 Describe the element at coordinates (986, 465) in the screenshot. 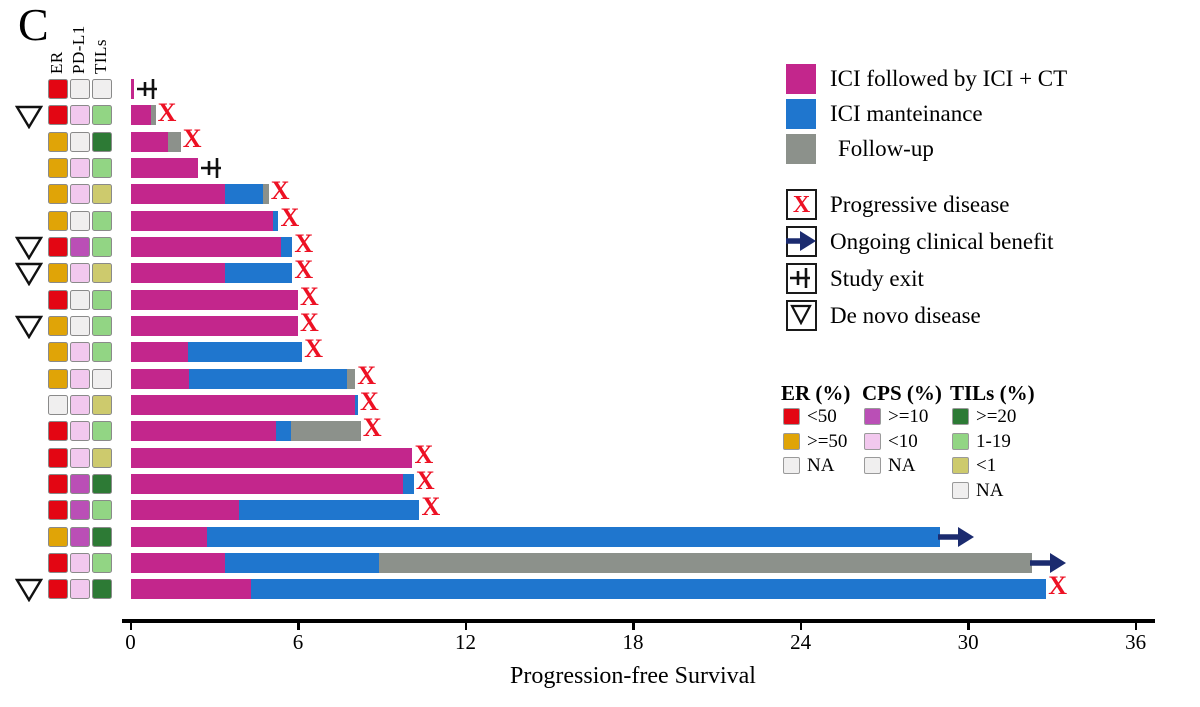

I see `biomarker-label: <1` at that location.